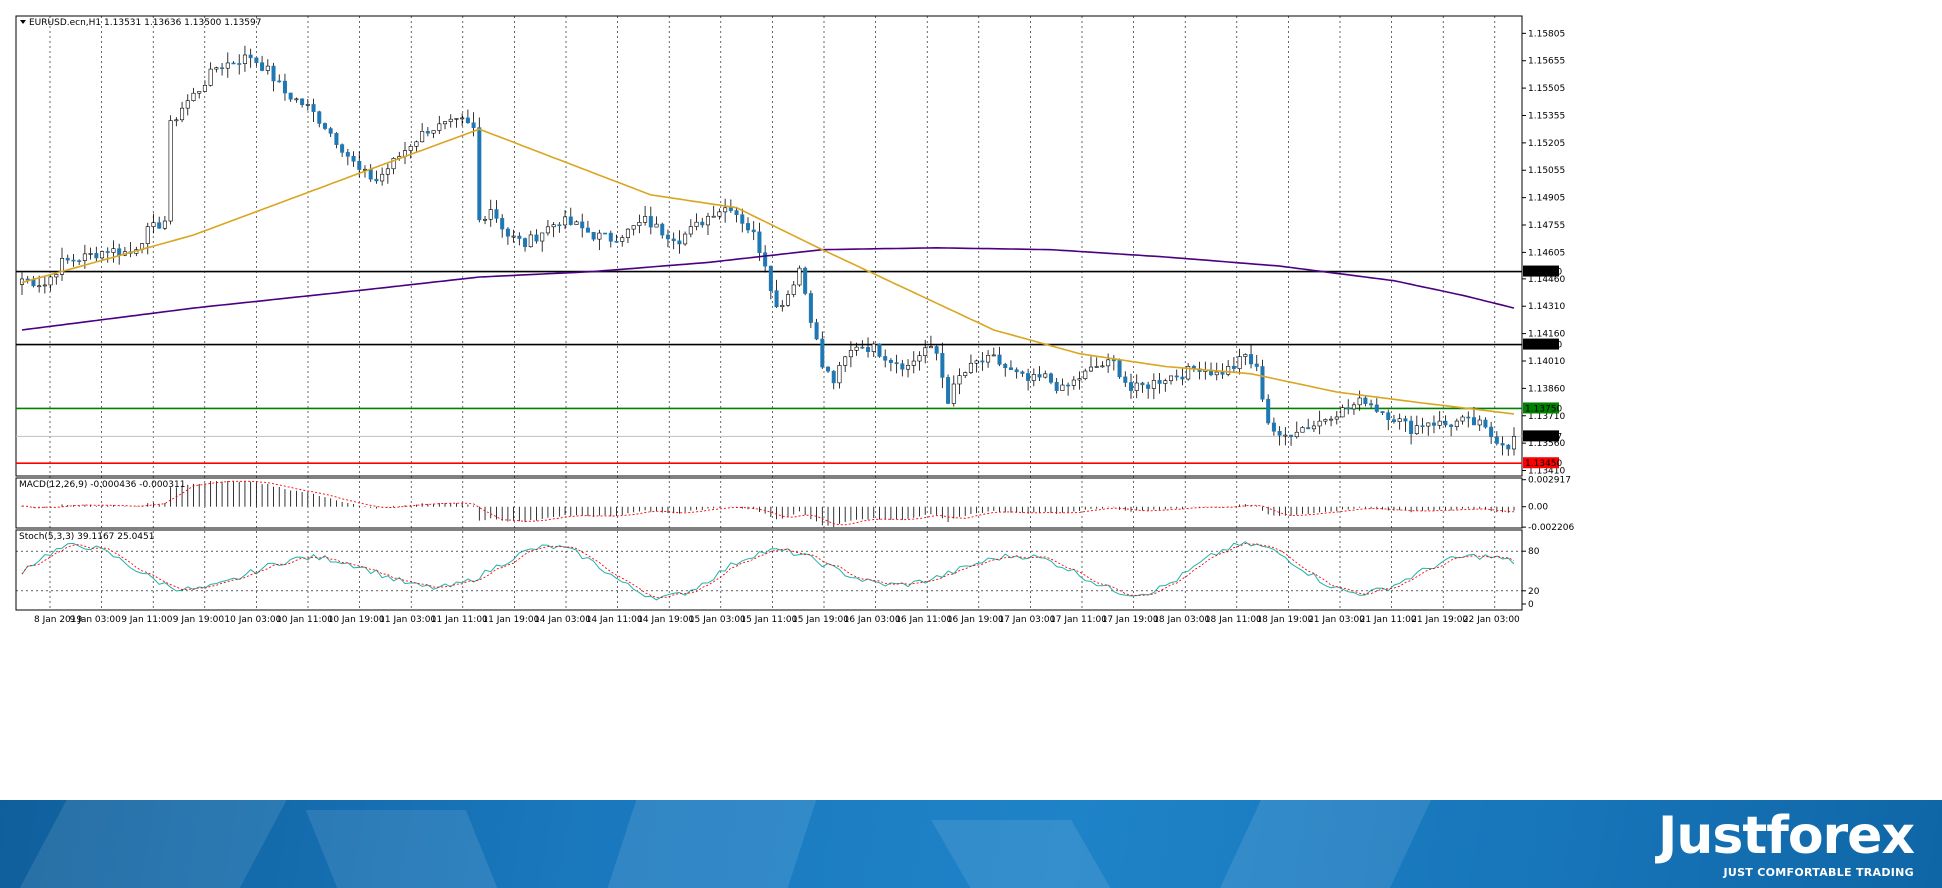 Image resolution: width=1942 pixels, height=888 pixels. What do you see at coordinates (1531, 605) in the screenshot?
I see `stoch-tick-label: 0` at bounding box center [1531, 605].